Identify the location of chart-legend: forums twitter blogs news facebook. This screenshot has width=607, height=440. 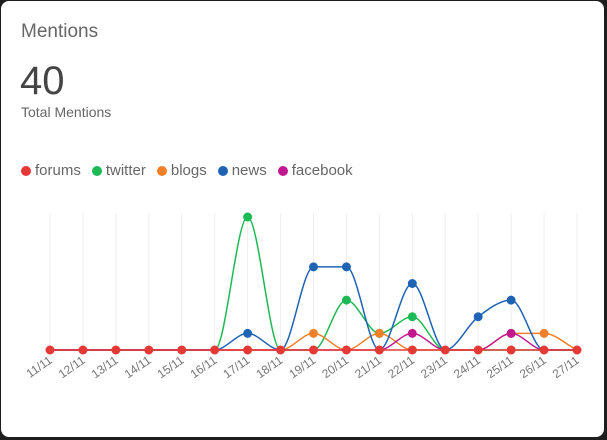
(192, 170).